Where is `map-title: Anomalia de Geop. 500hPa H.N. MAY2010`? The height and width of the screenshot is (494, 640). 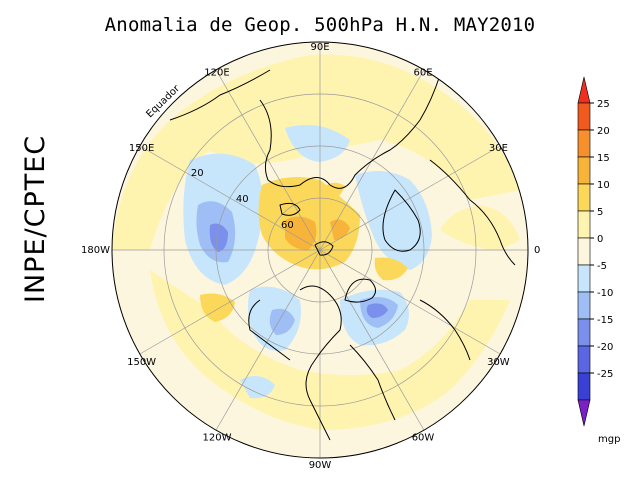
map-title: Anomalia de Geop. 500hPa H.N. MAY2010 is located at coordinates (320, 25).